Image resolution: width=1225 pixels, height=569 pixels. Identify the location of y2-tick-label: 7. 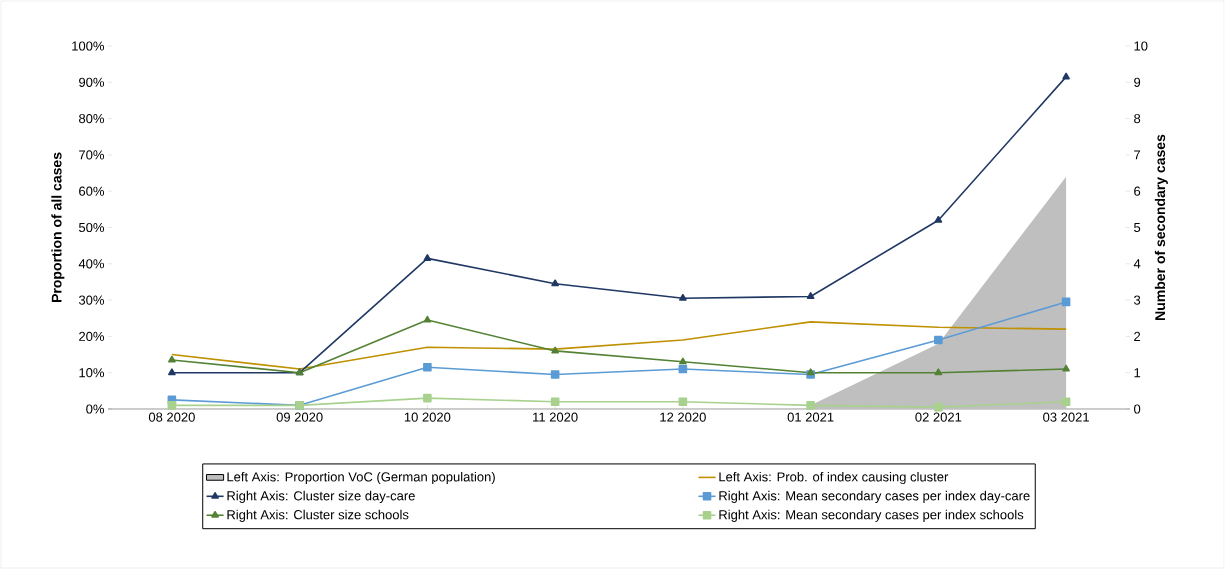
(1137, 155).